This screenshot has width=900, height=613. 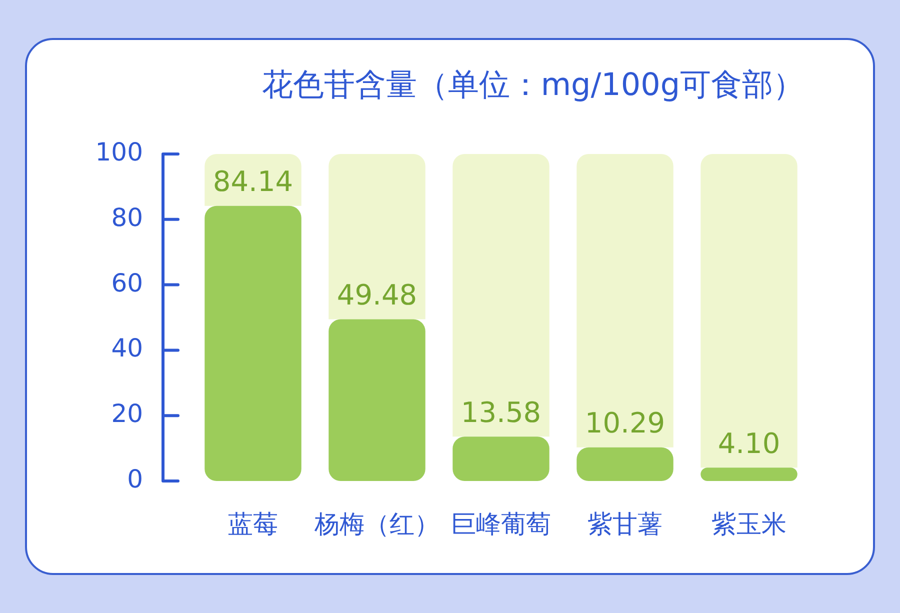 What do you see at coordinates (119, 152) in the screenshot?
I see `y-tick-label: 100` at bounding box center [119, 152].